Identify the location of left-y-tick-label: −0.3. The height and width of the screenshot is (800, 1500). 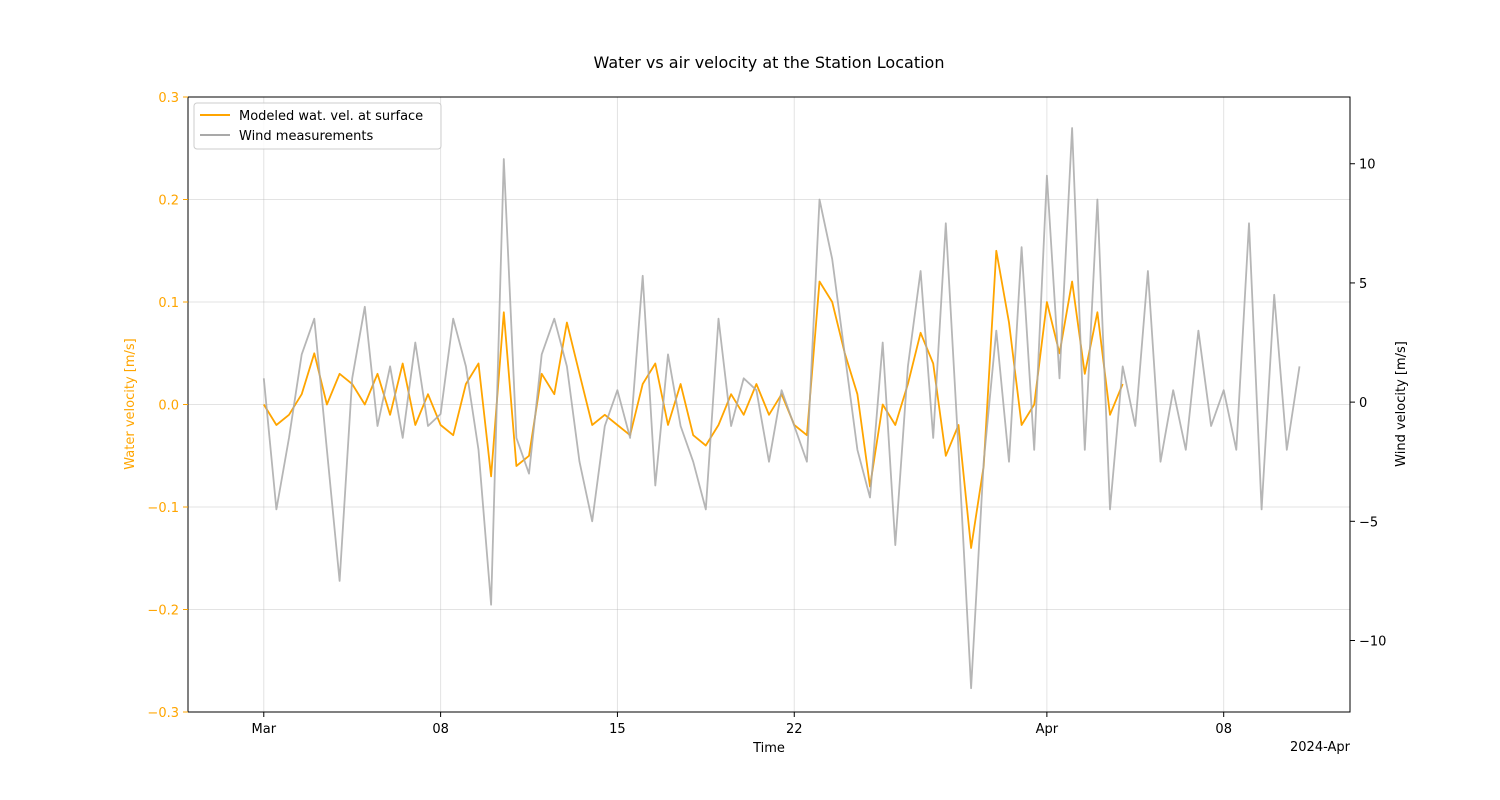
(163, 713).